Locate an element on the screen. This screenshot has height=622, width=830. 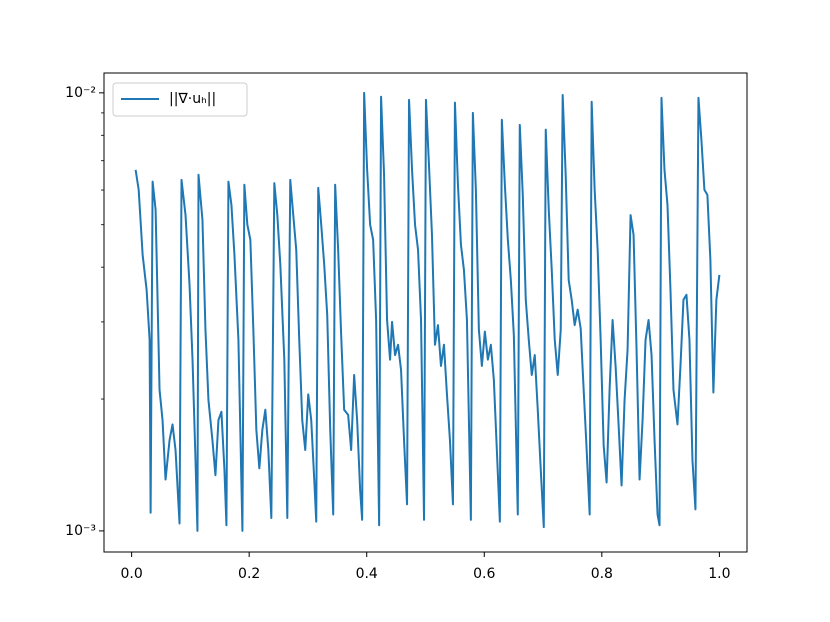
y-tick-label: 10⁻² is located at coordinates (80, 93).